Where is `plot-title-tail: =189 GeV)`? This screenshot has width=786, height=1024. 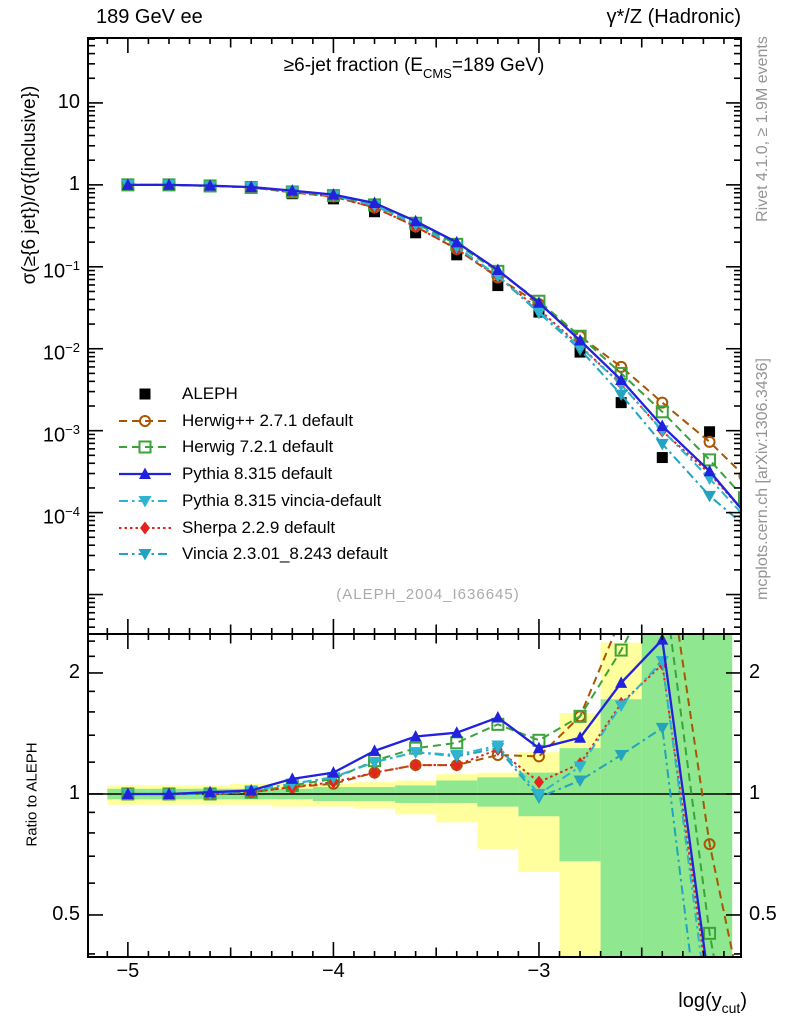 plot-title-tail: =189 GeV) is located at coordinates (498, 65).